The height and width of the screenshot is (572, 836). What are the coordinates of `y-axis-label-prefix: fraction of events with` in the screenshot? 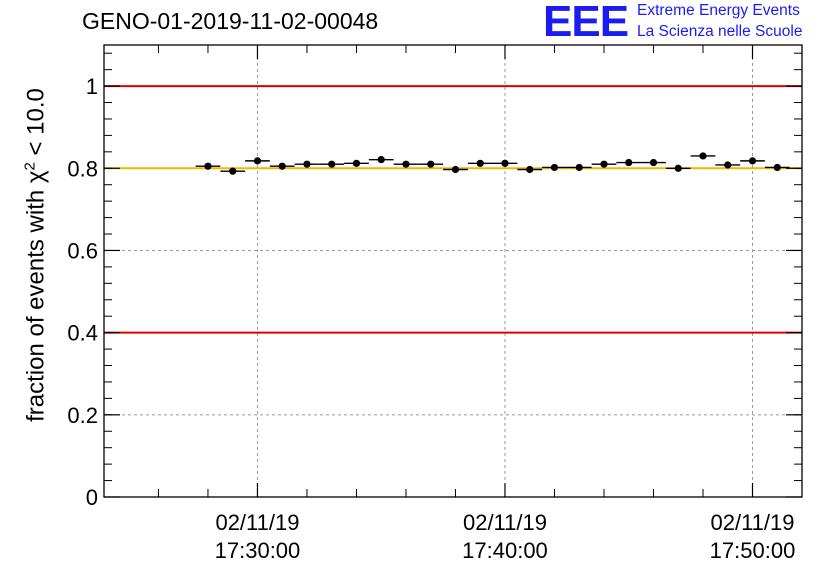 It's located at (36, 302).